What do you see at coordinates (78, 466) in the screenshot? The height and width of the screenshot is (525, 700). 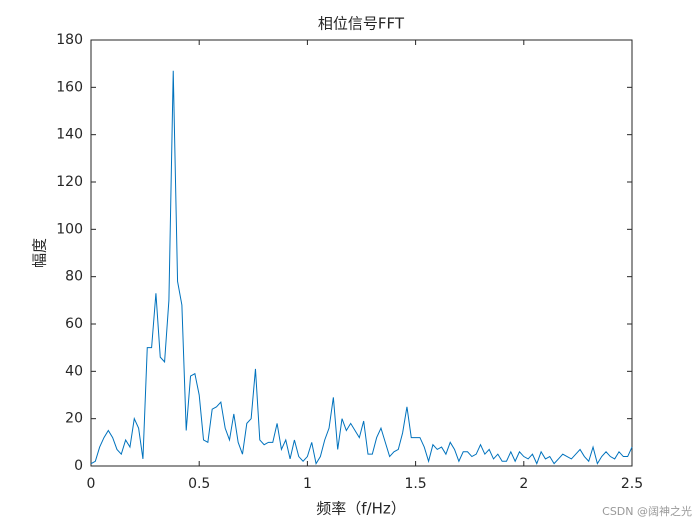 I see `y-tick-label: 0` at bounding box center [78, 466].